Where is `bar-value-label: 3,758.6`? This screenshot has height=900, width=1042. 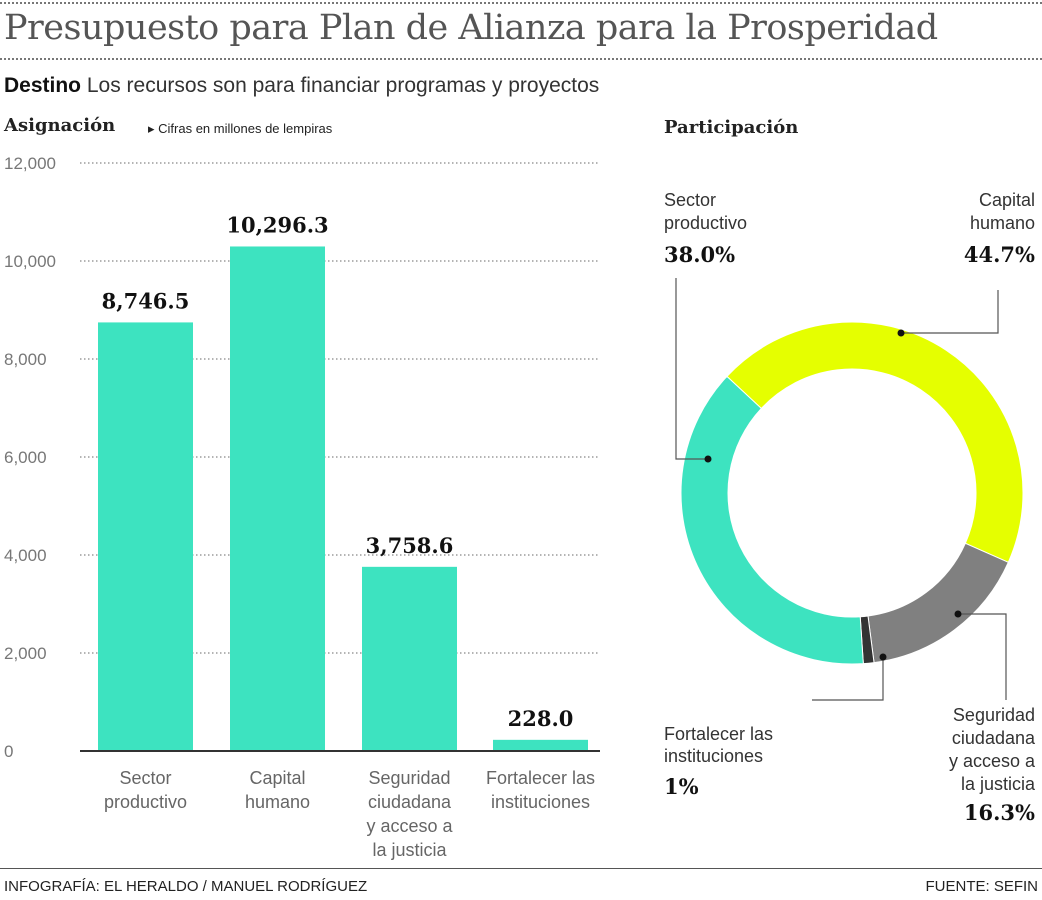 bar-value-label: 3,758.6 is located at coordinates (410, 545).